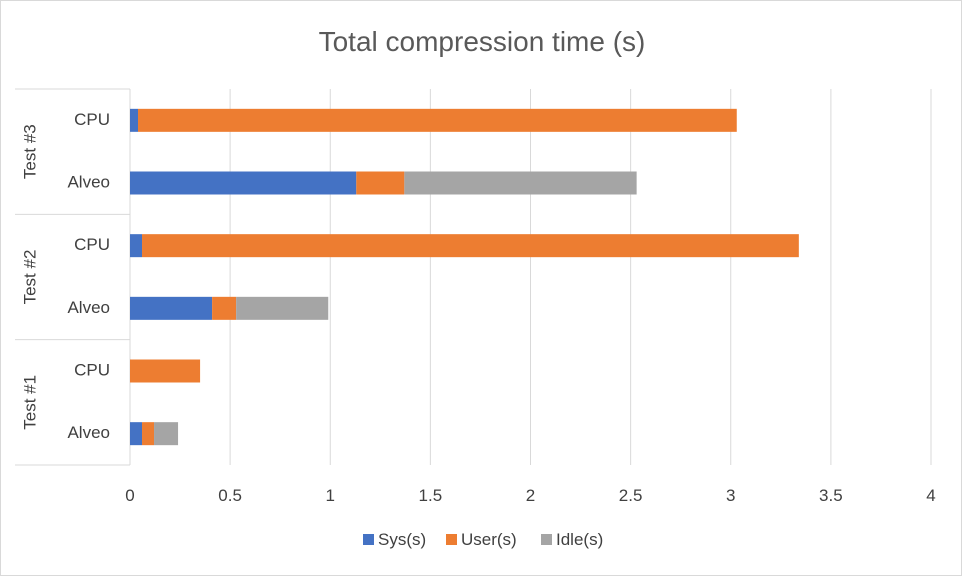 The image size is (962, 577). I want to click on x-tick-label: 3.5, so click(831, 495).